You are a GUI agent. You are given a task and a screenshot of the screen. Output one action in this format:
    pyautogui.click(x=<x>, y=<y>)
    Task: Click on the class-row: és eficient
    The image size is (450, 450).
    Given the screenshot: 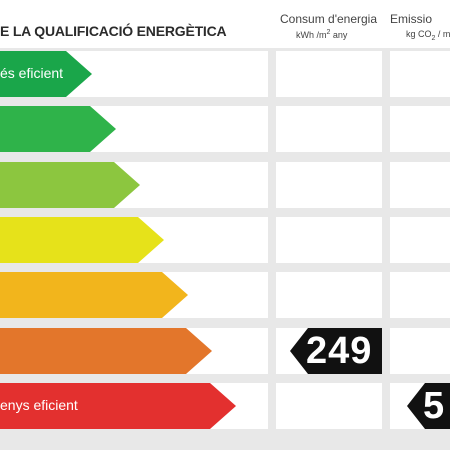 What is the action you would take?
    pyautogui.click(x=225, y=74)
    